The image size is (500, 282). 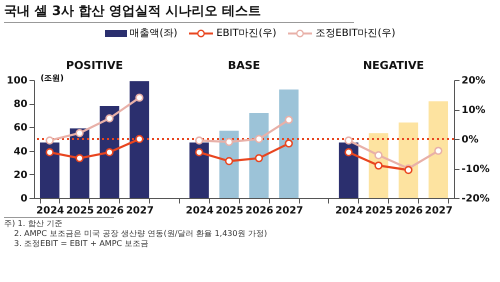 What do you see at coordinates (179, 12) in the screenshot?
I see `chart-title: 국내 셀 3사 합산 영업실적 시나리오 테스트` at bounding box center [179, 12].